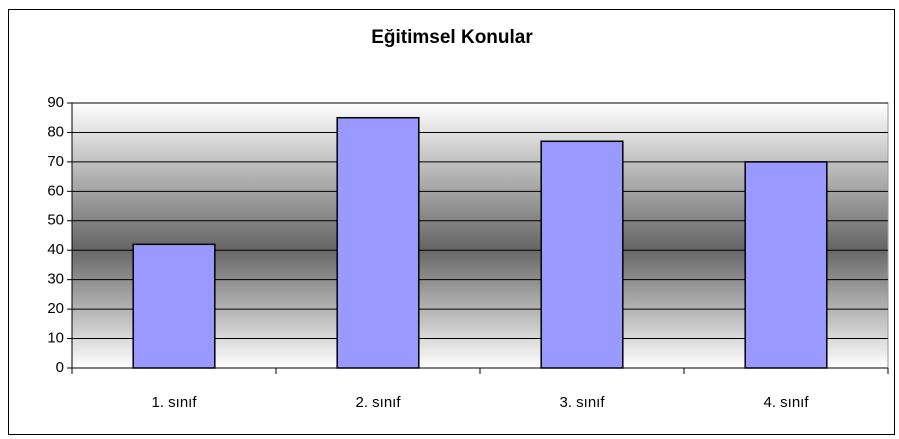  I want to click on y-tick-label: 90, so click(55, 102).